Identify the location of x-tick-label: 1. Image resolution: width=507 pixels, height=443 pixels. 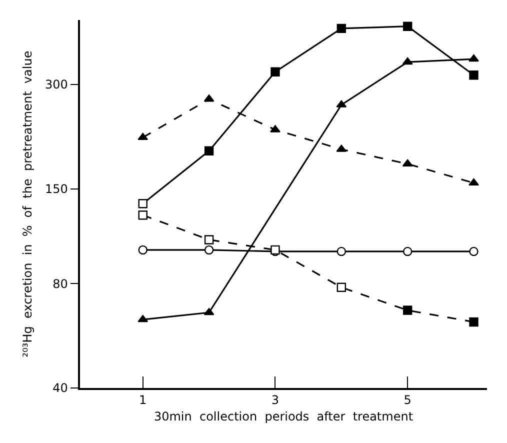
(143, 400).